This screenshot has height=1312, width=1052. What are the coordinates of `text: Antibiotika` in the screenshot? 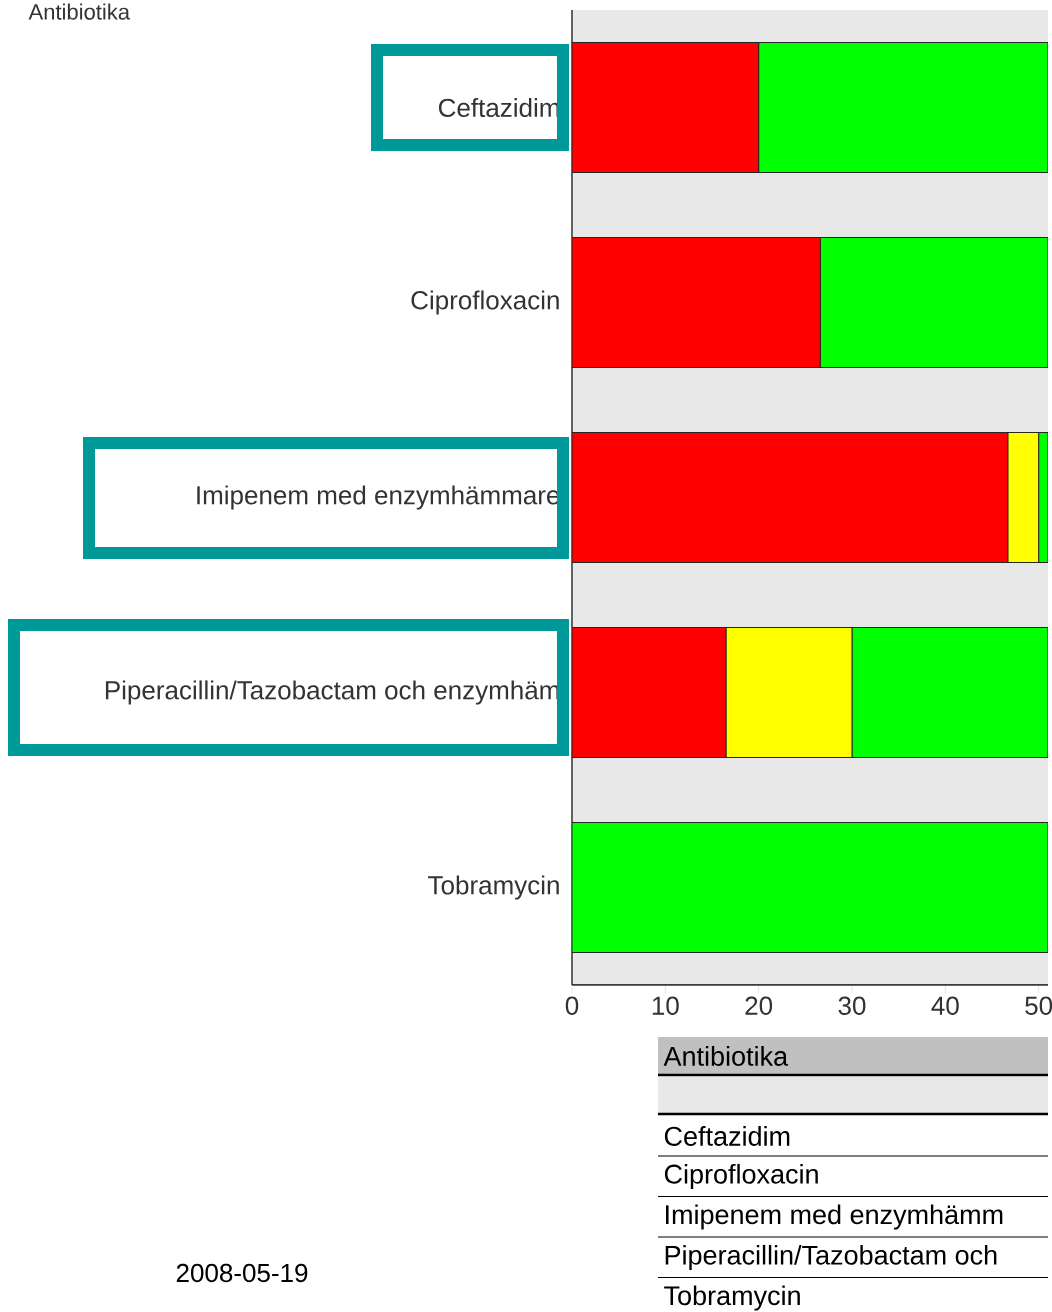 It's located at (726, 1056).